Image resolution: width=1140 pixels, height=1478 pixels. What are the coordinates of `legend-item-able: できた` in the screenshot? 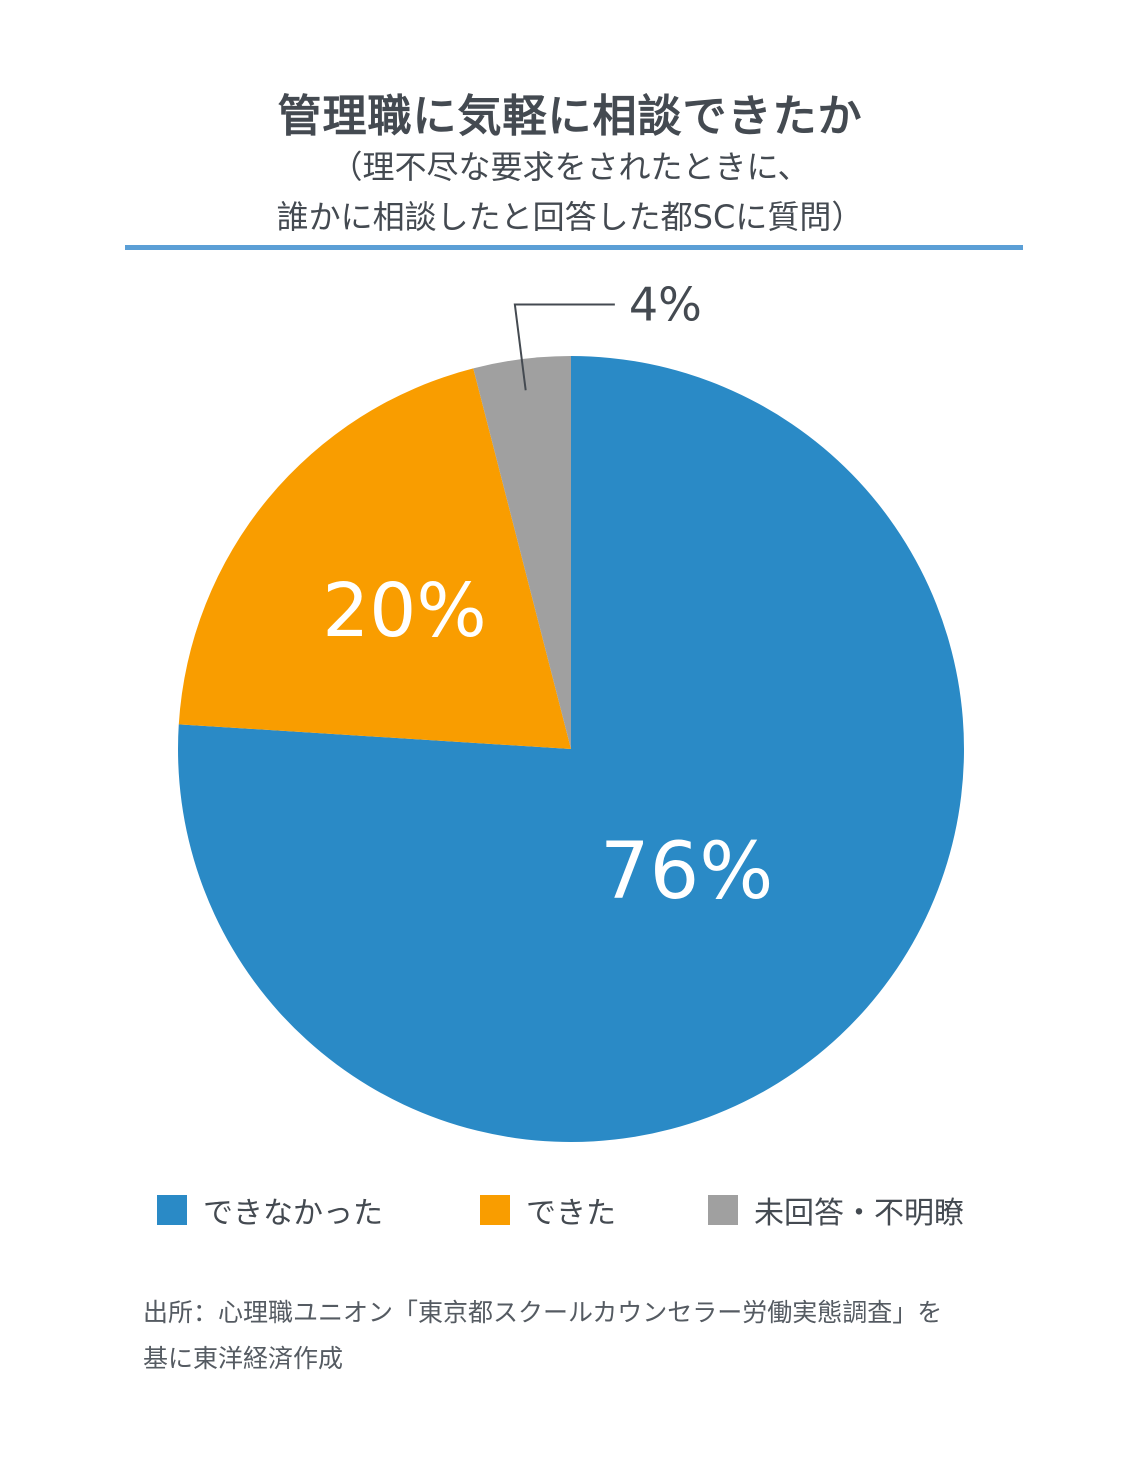 It's located at (548, 1210).